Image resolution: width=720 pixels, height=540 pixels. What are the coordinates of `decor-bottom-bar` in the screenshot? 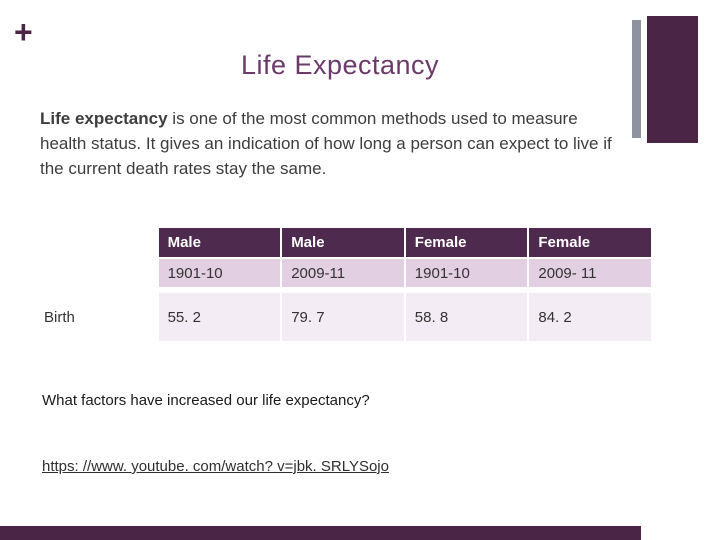 It's located at (320, 533).